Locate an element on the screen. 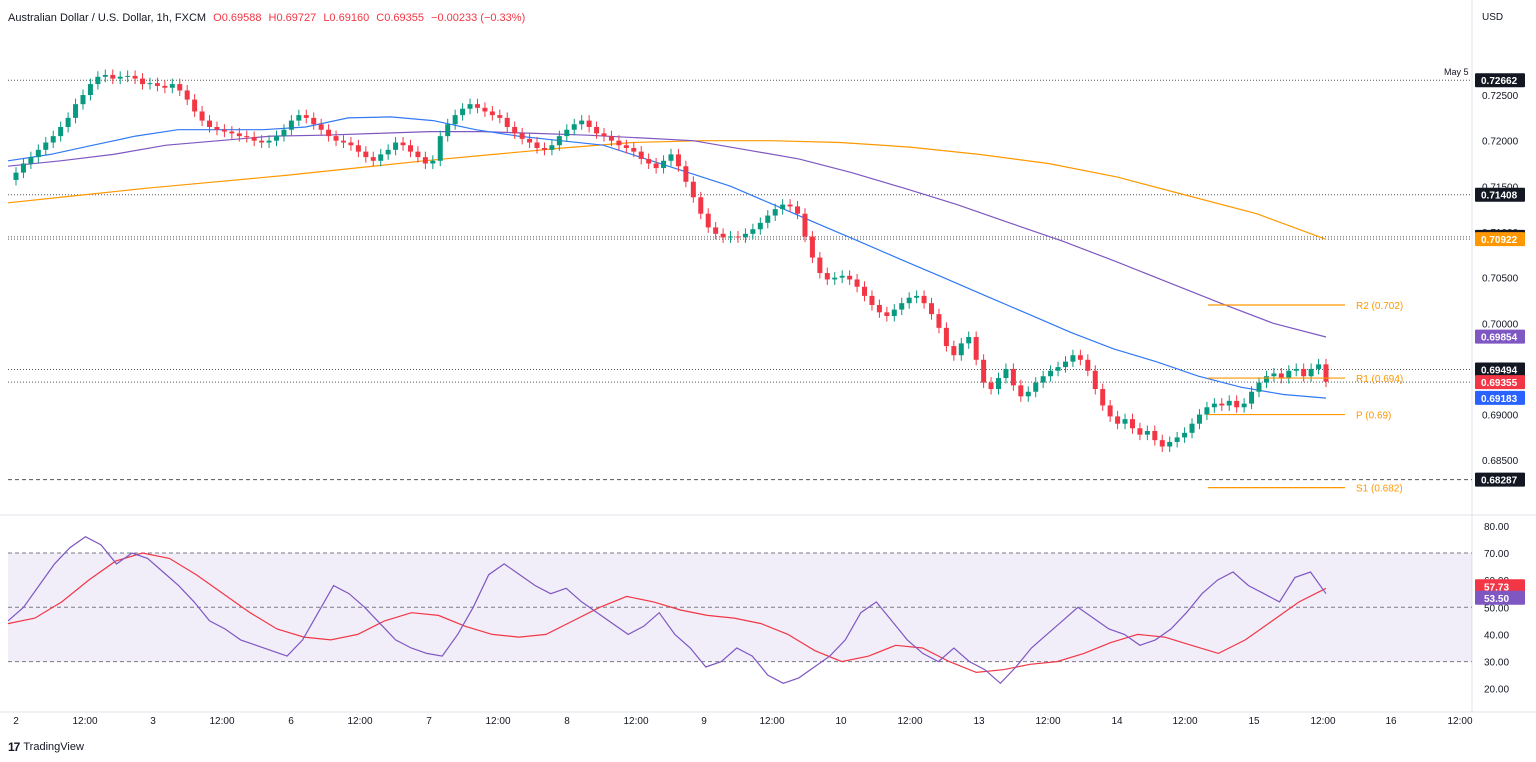  price-tag-label: 0.70922 is located at coordinates (1499, 240).